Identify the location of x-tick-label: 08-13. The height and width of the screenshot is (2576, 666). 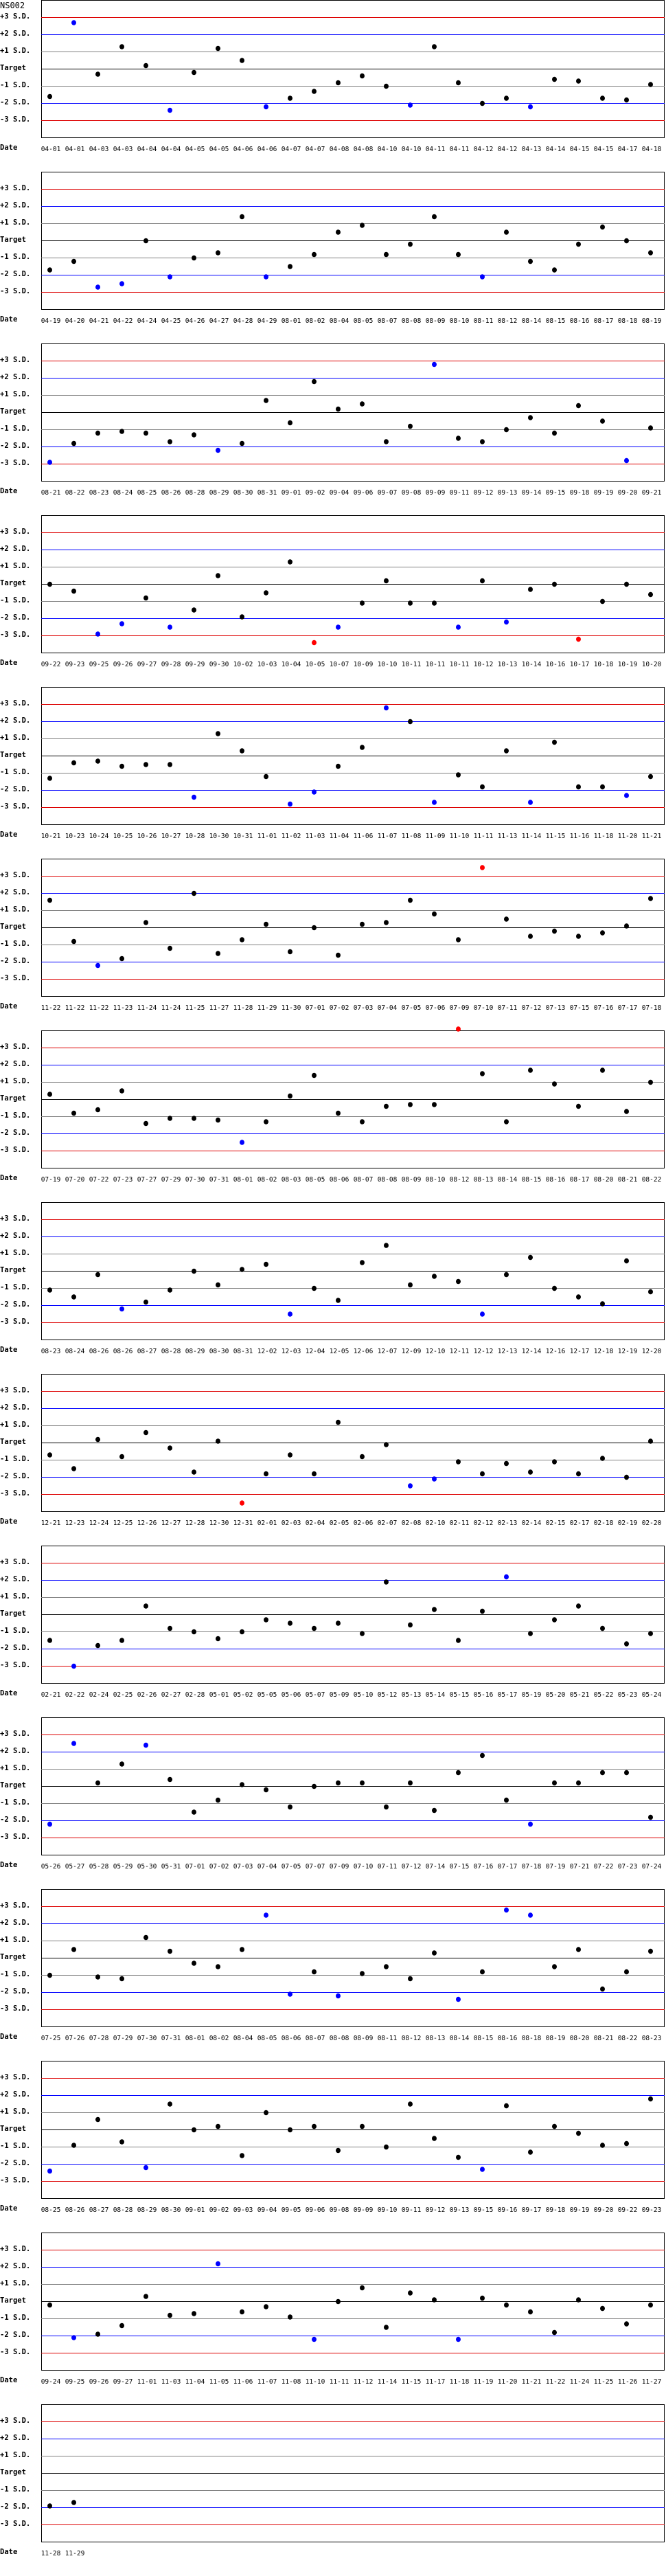
(435, 2038).